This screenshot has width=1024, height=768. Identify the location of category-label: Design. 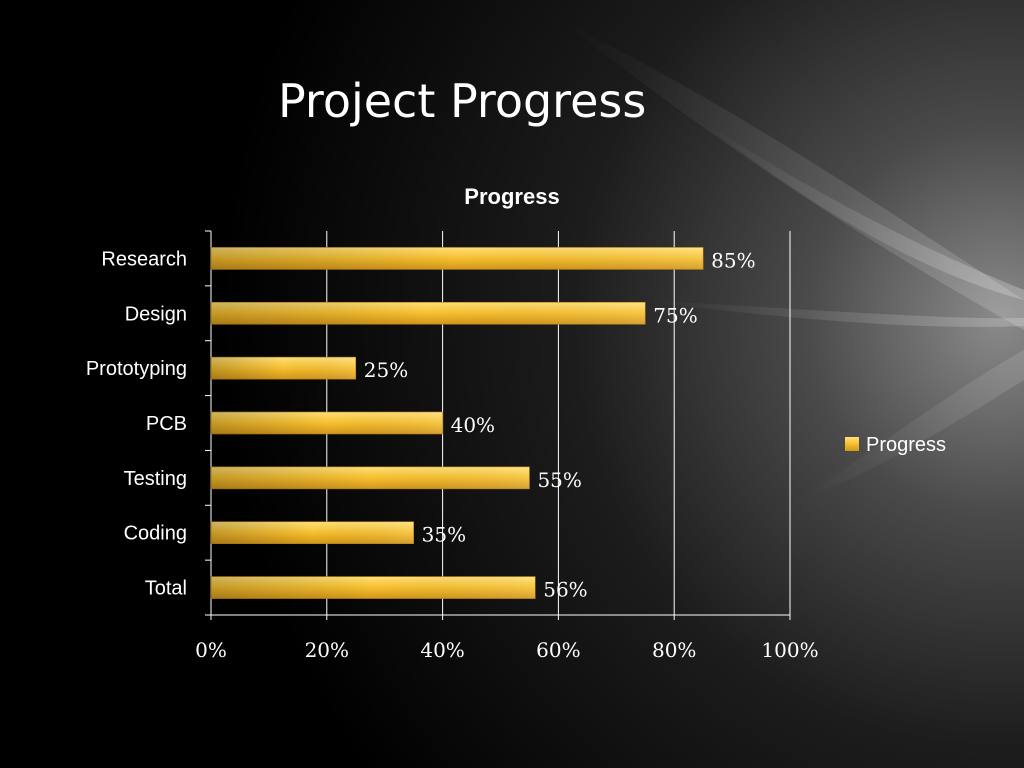
(156, 314).